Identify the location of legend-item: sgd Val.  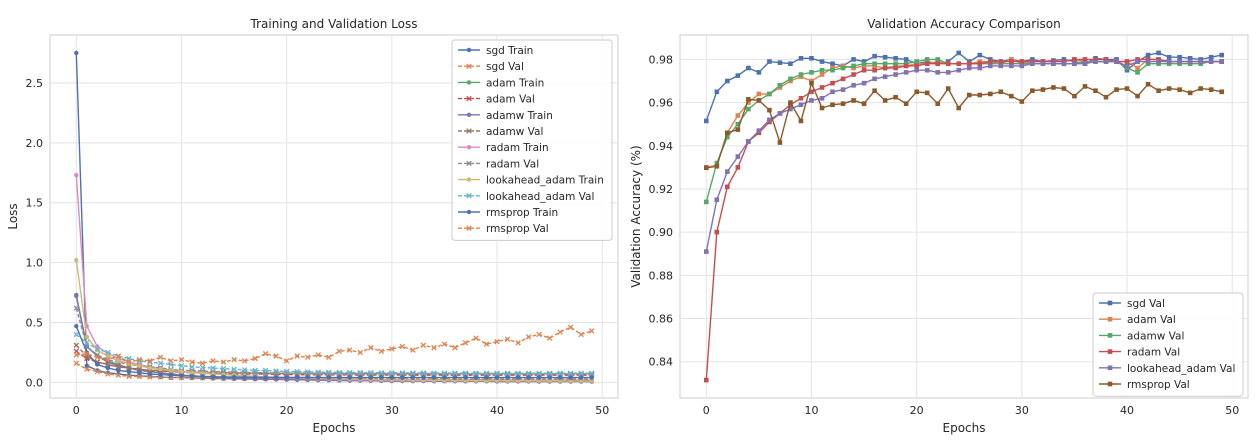
(491, 67).